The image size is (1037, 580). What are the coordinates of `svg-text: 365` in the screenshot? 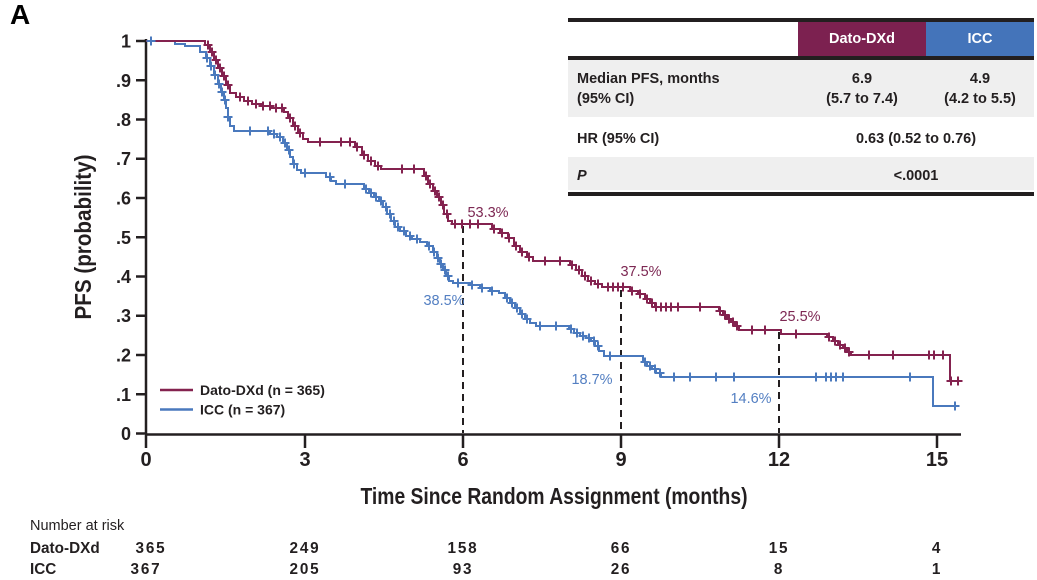 It's located at (151, 548).